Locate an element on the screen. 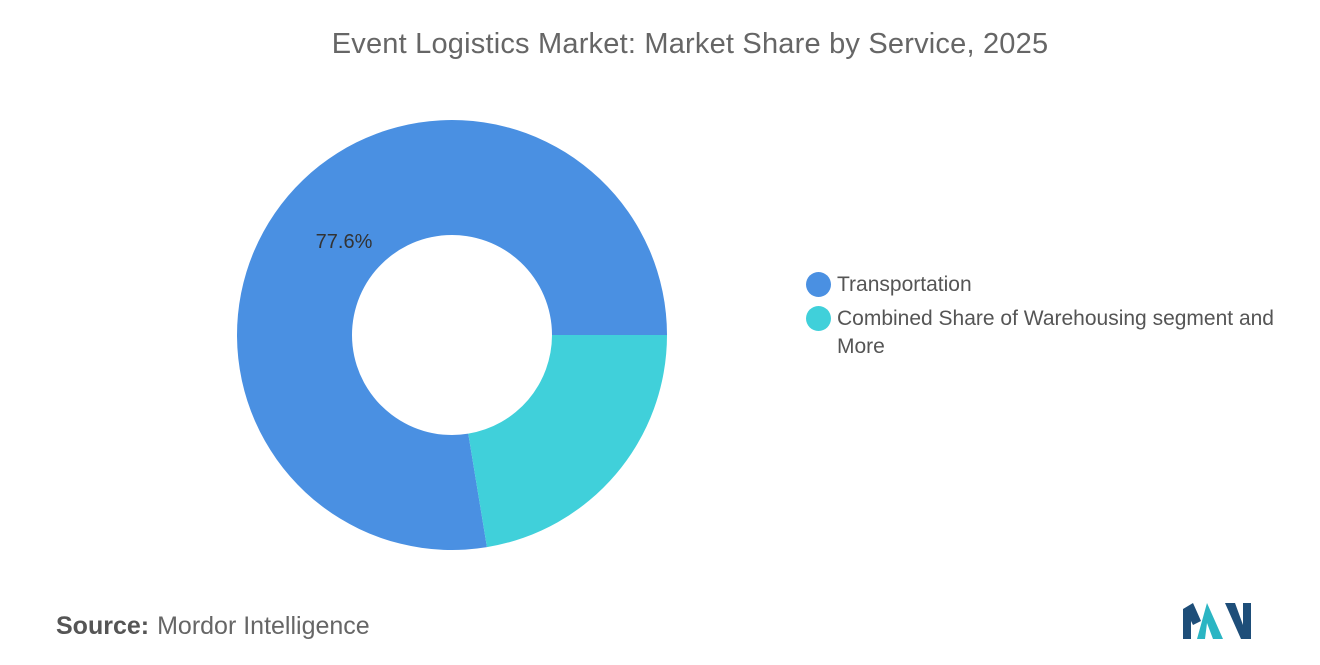  logo-mark-right is located at coordinates (1238, 621).